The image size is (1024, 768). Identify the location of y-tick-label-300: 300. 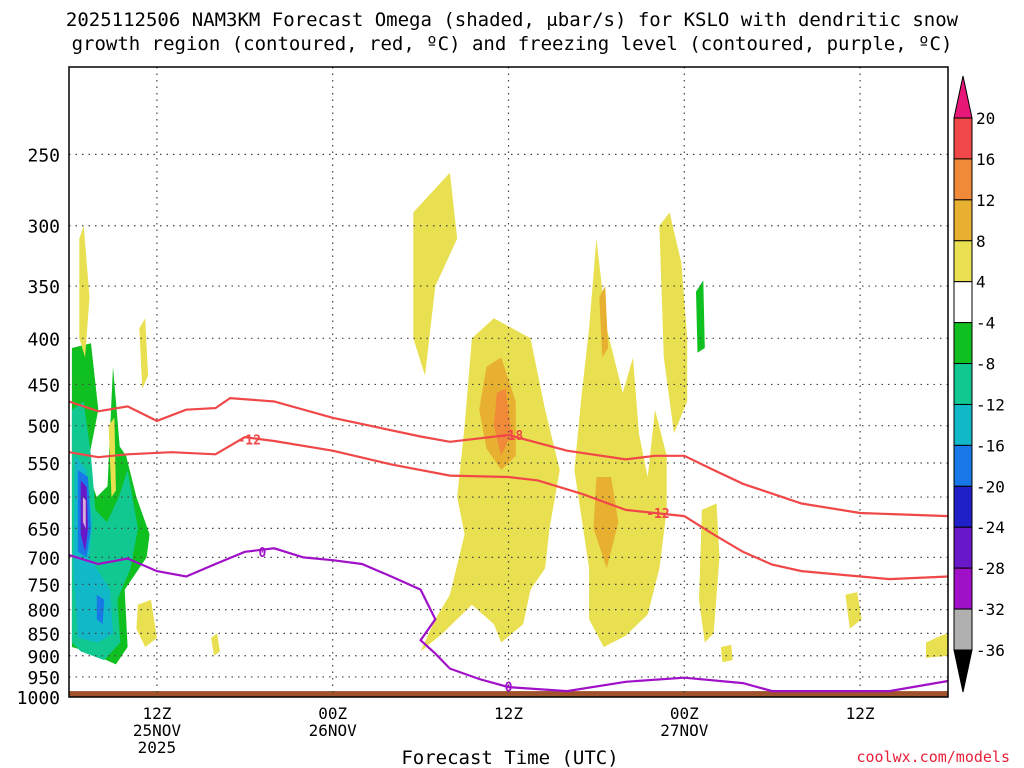
(43, 227).